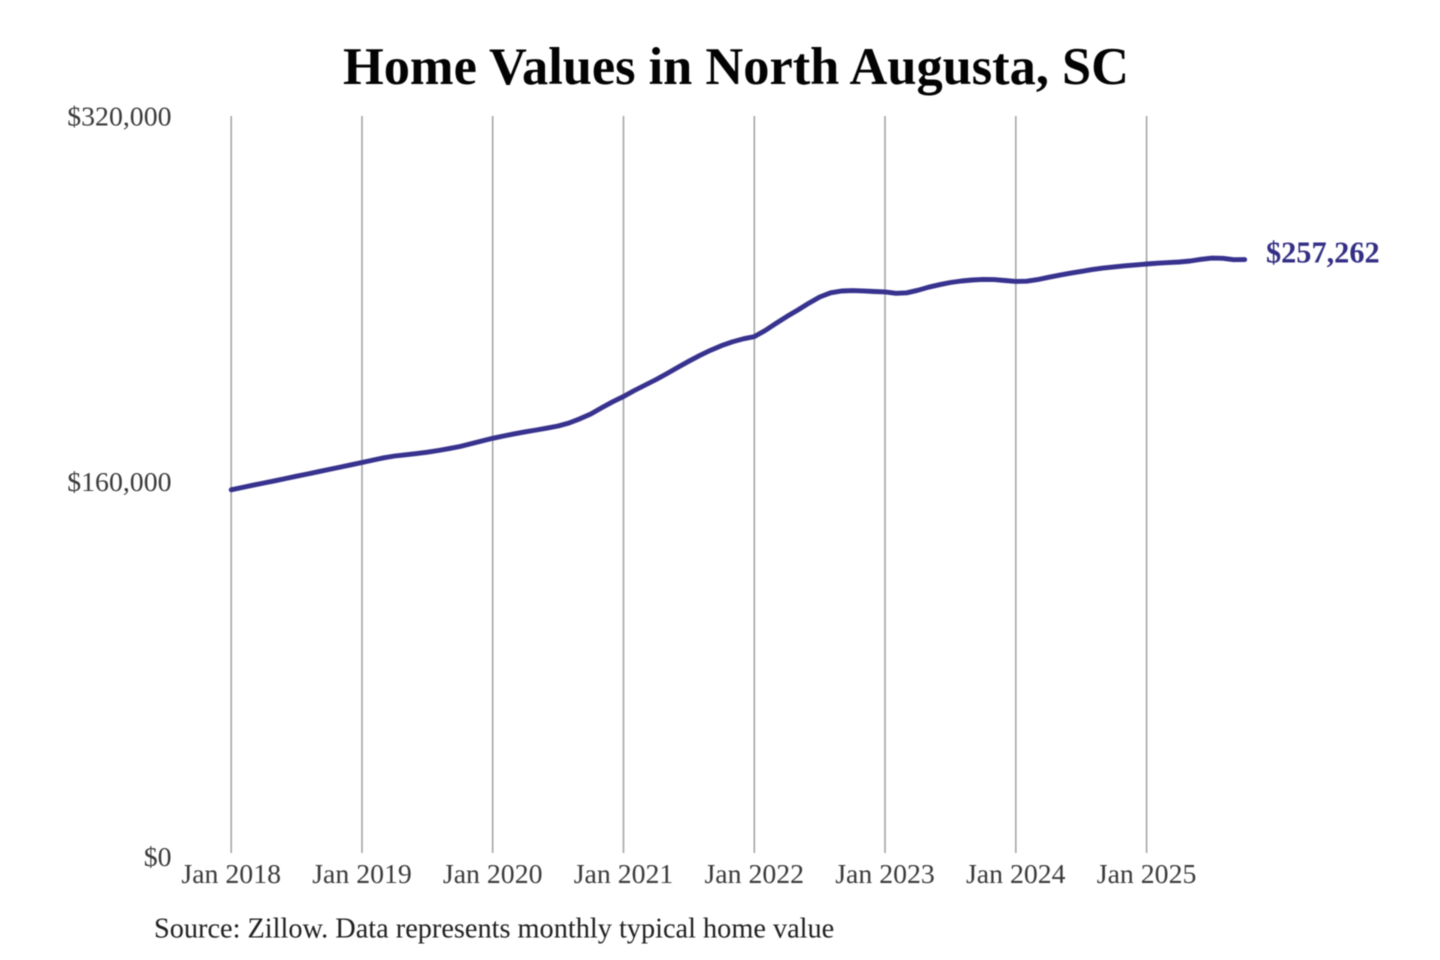 This screenshot has height=960, width=1440. Describe the element at coordinates (736, 67) in the screenshot. I see `svg-text:Home Values in North Augusta,: Home Values in North Augusta, SC` at that location.